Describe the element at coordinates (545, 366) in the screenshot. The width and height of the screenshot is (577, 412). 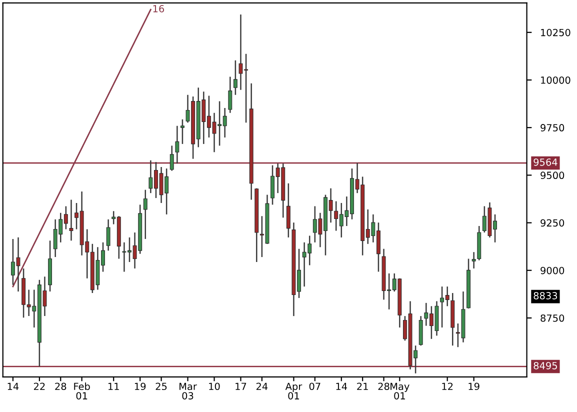
I see `ref-line-label: 8495` at that location.